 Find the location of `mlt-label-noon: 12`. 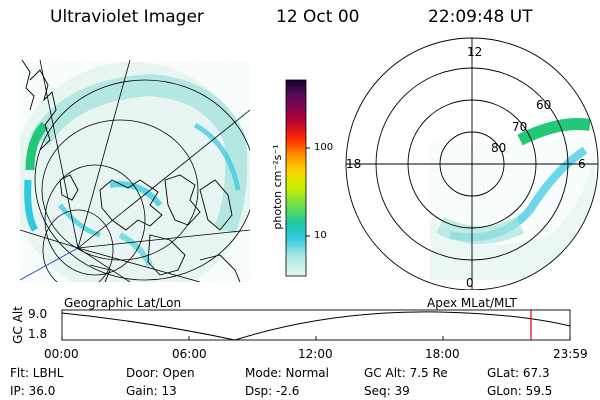

mlt-label-noon: 12 is located at coordinates (475, 52).